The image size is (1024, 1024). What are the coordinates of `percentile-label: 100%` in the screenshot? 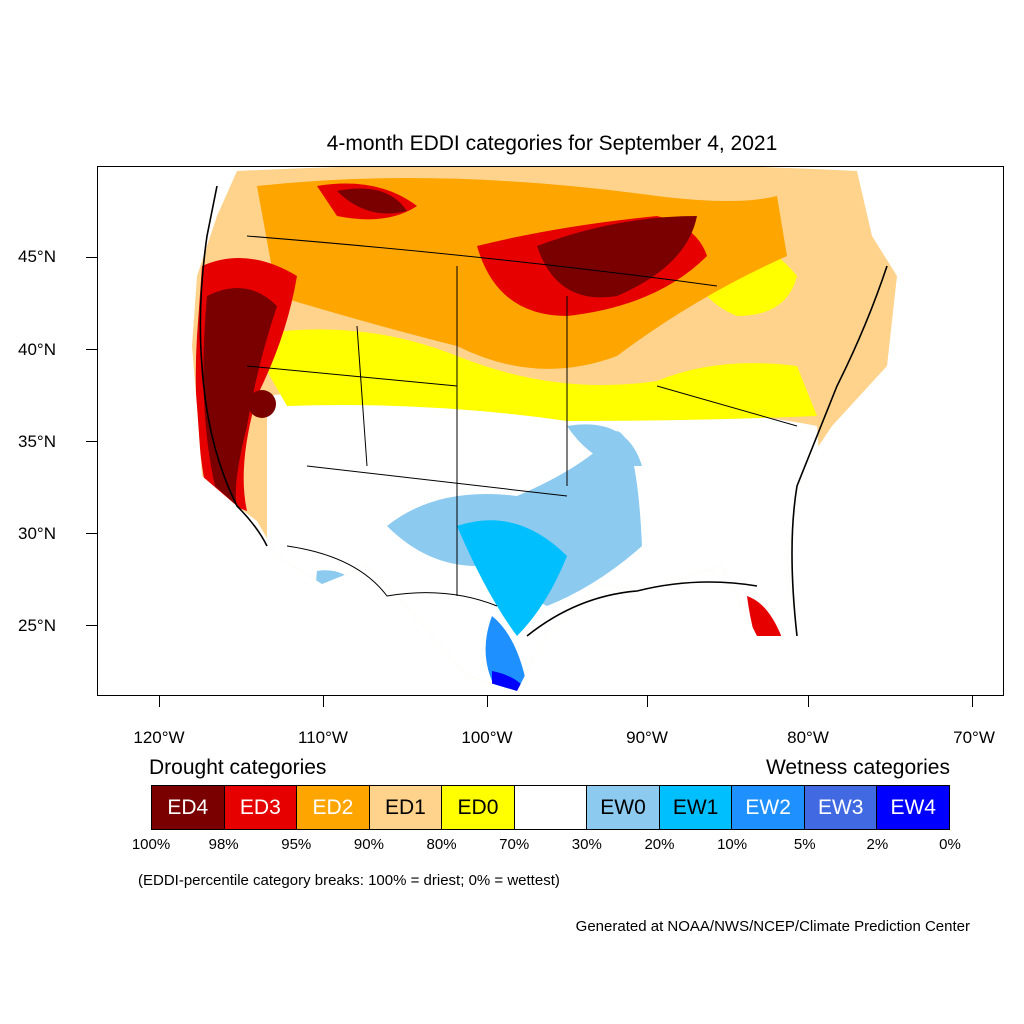 It's located at (151, 844).